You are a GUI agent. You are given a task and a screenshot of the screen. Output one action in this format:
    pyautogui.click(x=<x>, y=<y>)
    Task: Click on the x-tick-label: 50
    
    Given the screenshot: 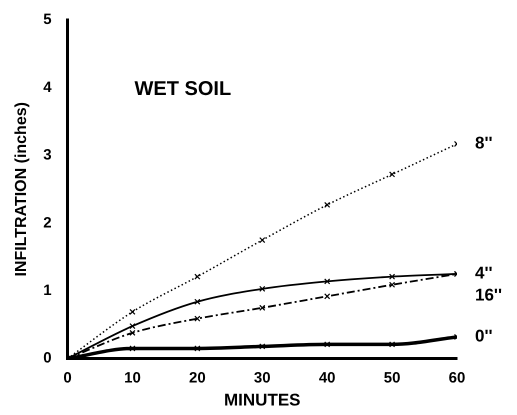 What is the action you would take?
    pyautogui.click(x=392, y=378)
    